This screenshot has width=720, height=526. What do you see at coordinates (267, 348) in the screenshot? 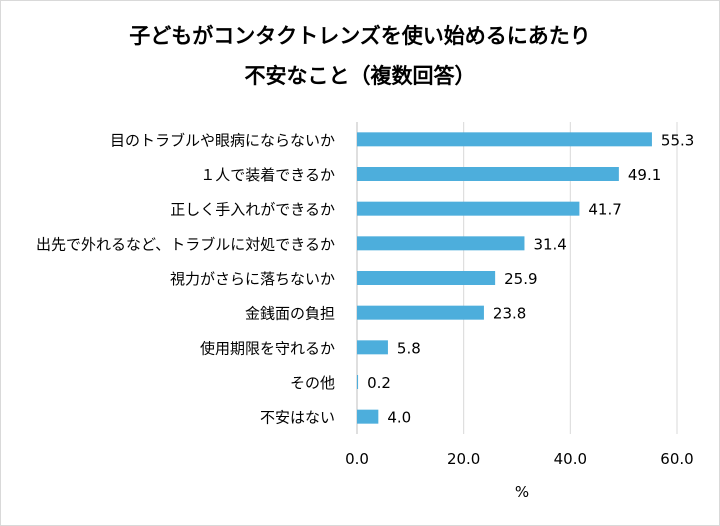
I see `category-label-7: 使用期限を守れるか` at bounding box center [267, 348].